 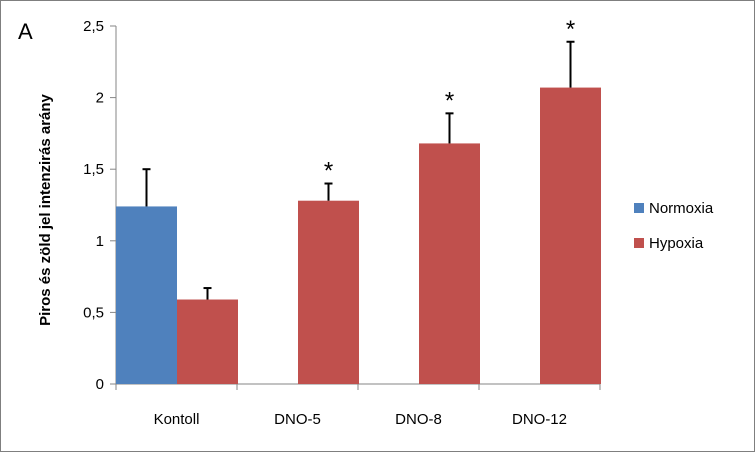 What do you see at coordinates (418, 419) in the screenshot?
I see `x-tick-label: DNO-8` at bounding box center [418, 419].